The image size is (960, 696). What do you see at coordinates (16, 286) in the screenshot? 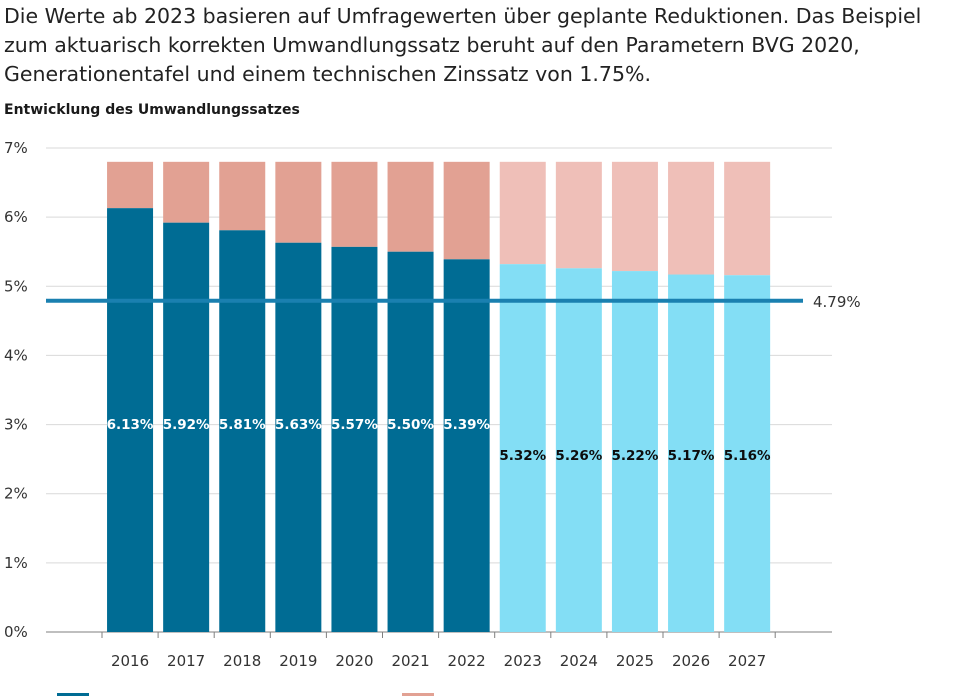
I see `y-tick-label: 5%` at bounding box center [16, 286].